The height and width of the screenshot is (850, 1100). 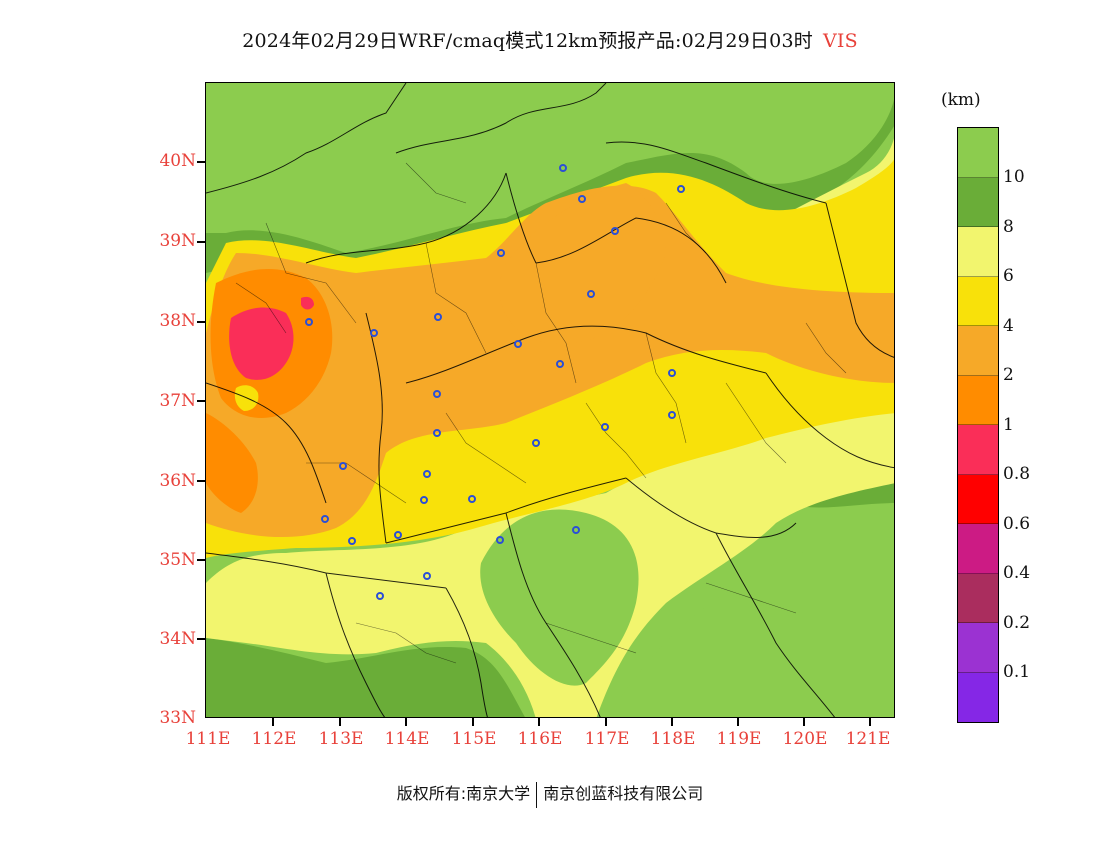 I want to click on copyright-left: 版权所有:南京大学, so click(x=463, y=793).